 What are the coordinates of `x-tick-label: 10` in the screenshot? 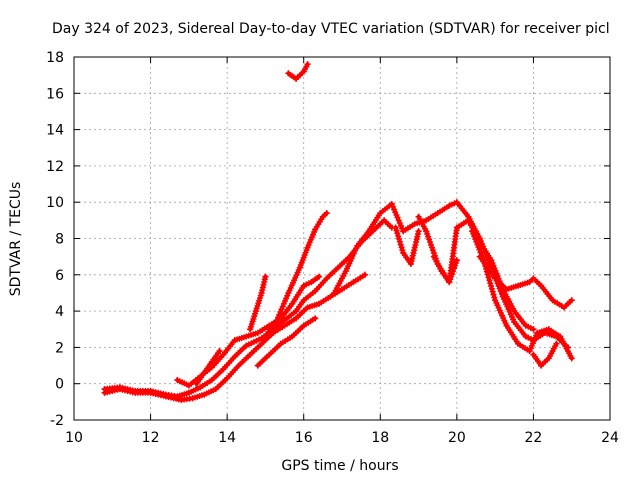 It's located at (74, 438).